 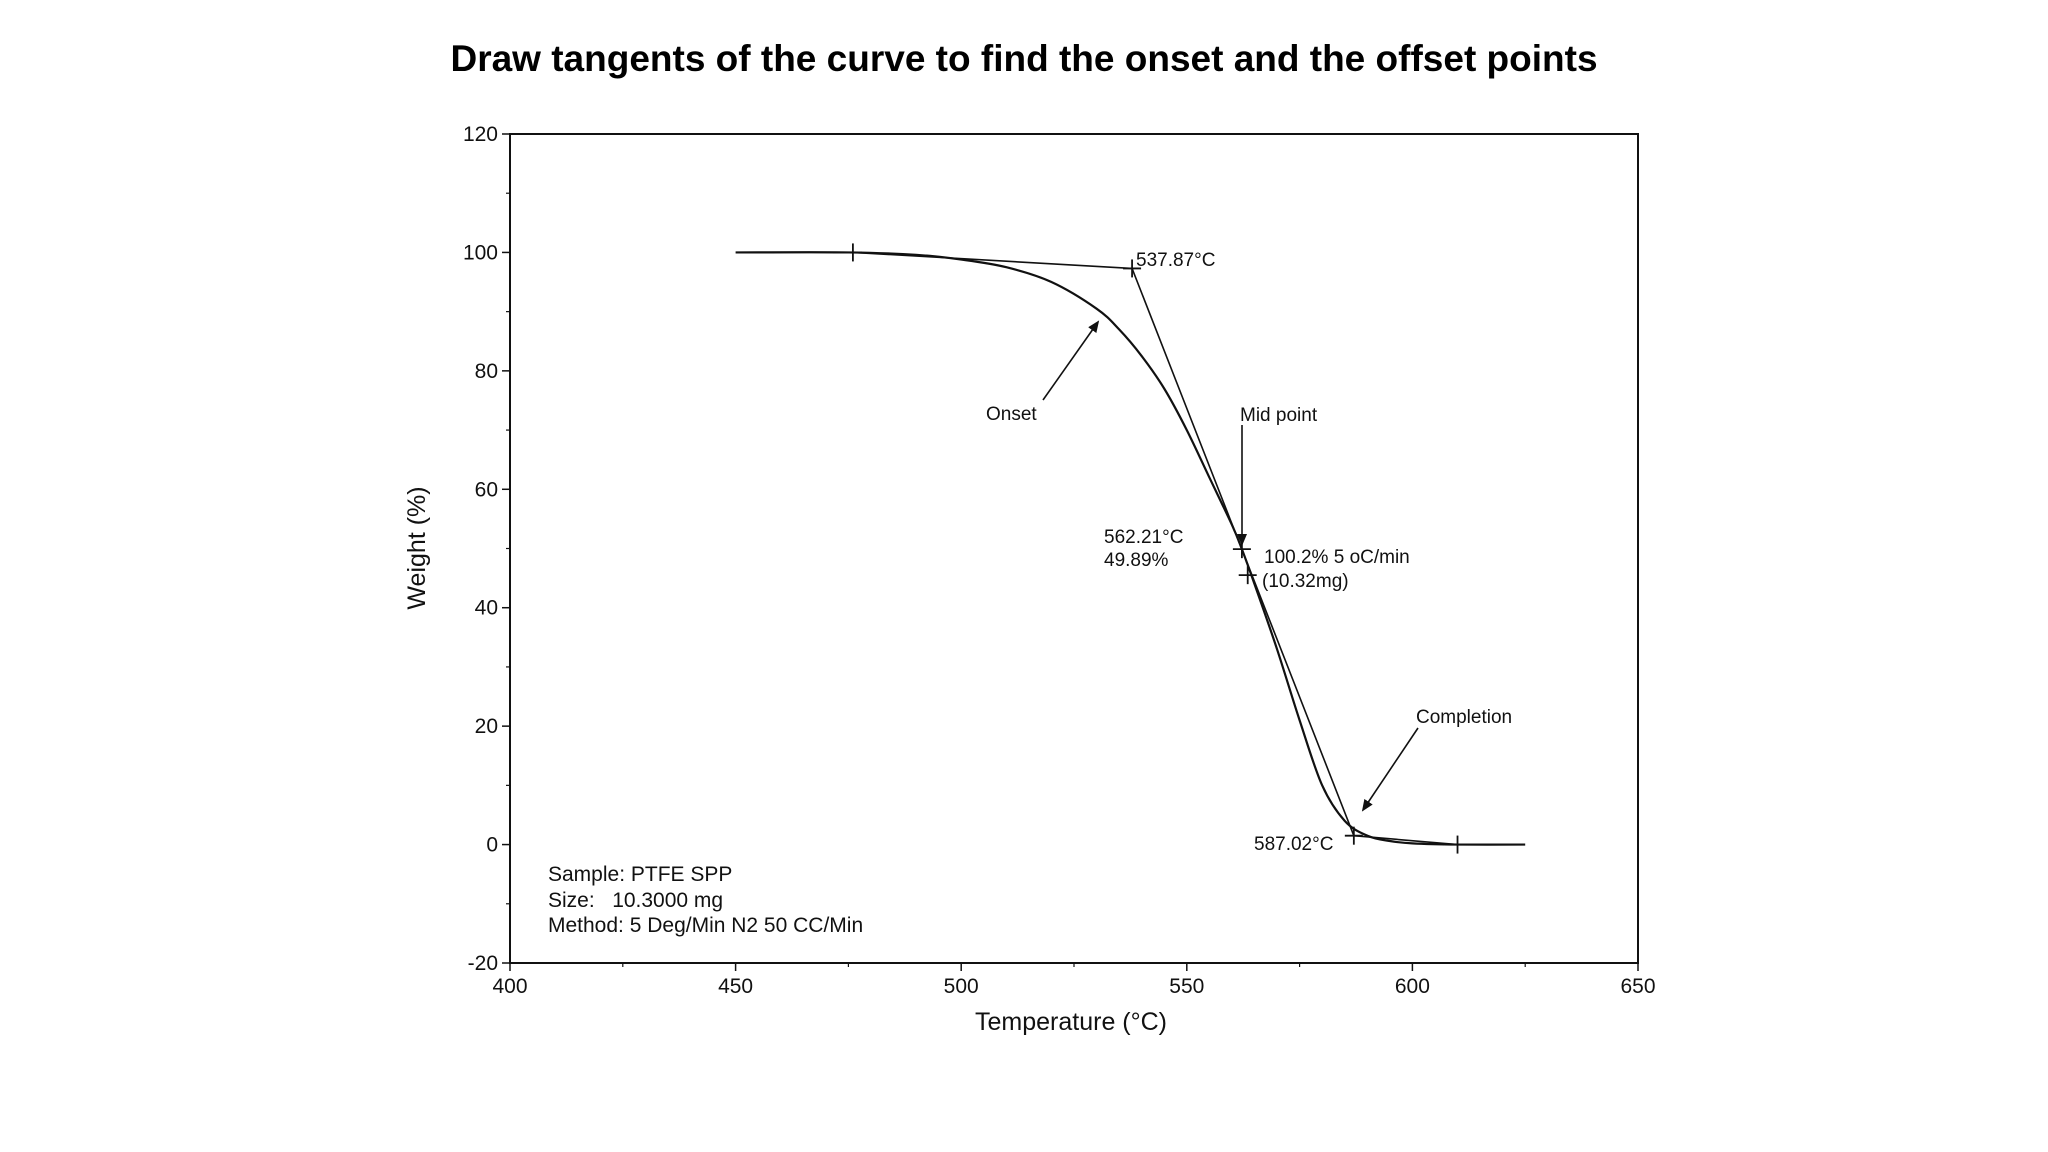 What do you see at coordinates (1230, 566) in the screenshot?
I see `annotation-arrows` at bounding box center [1230, 566].